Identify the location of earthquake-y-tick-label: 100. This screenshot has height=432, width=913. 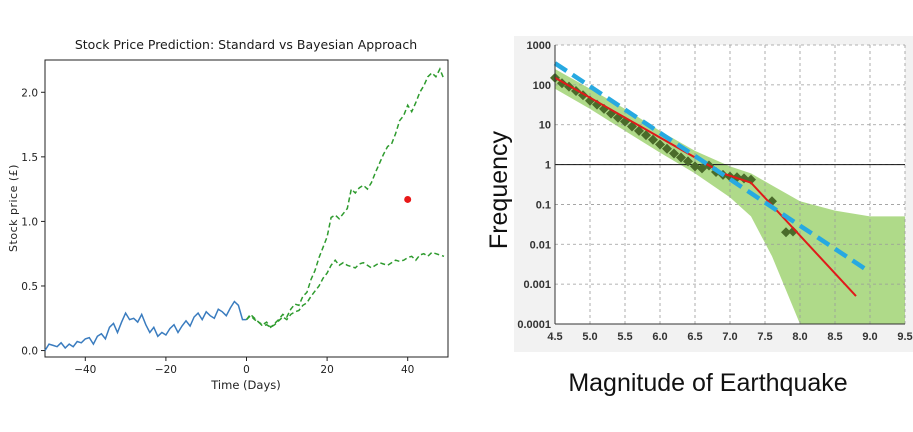
(542, 86).